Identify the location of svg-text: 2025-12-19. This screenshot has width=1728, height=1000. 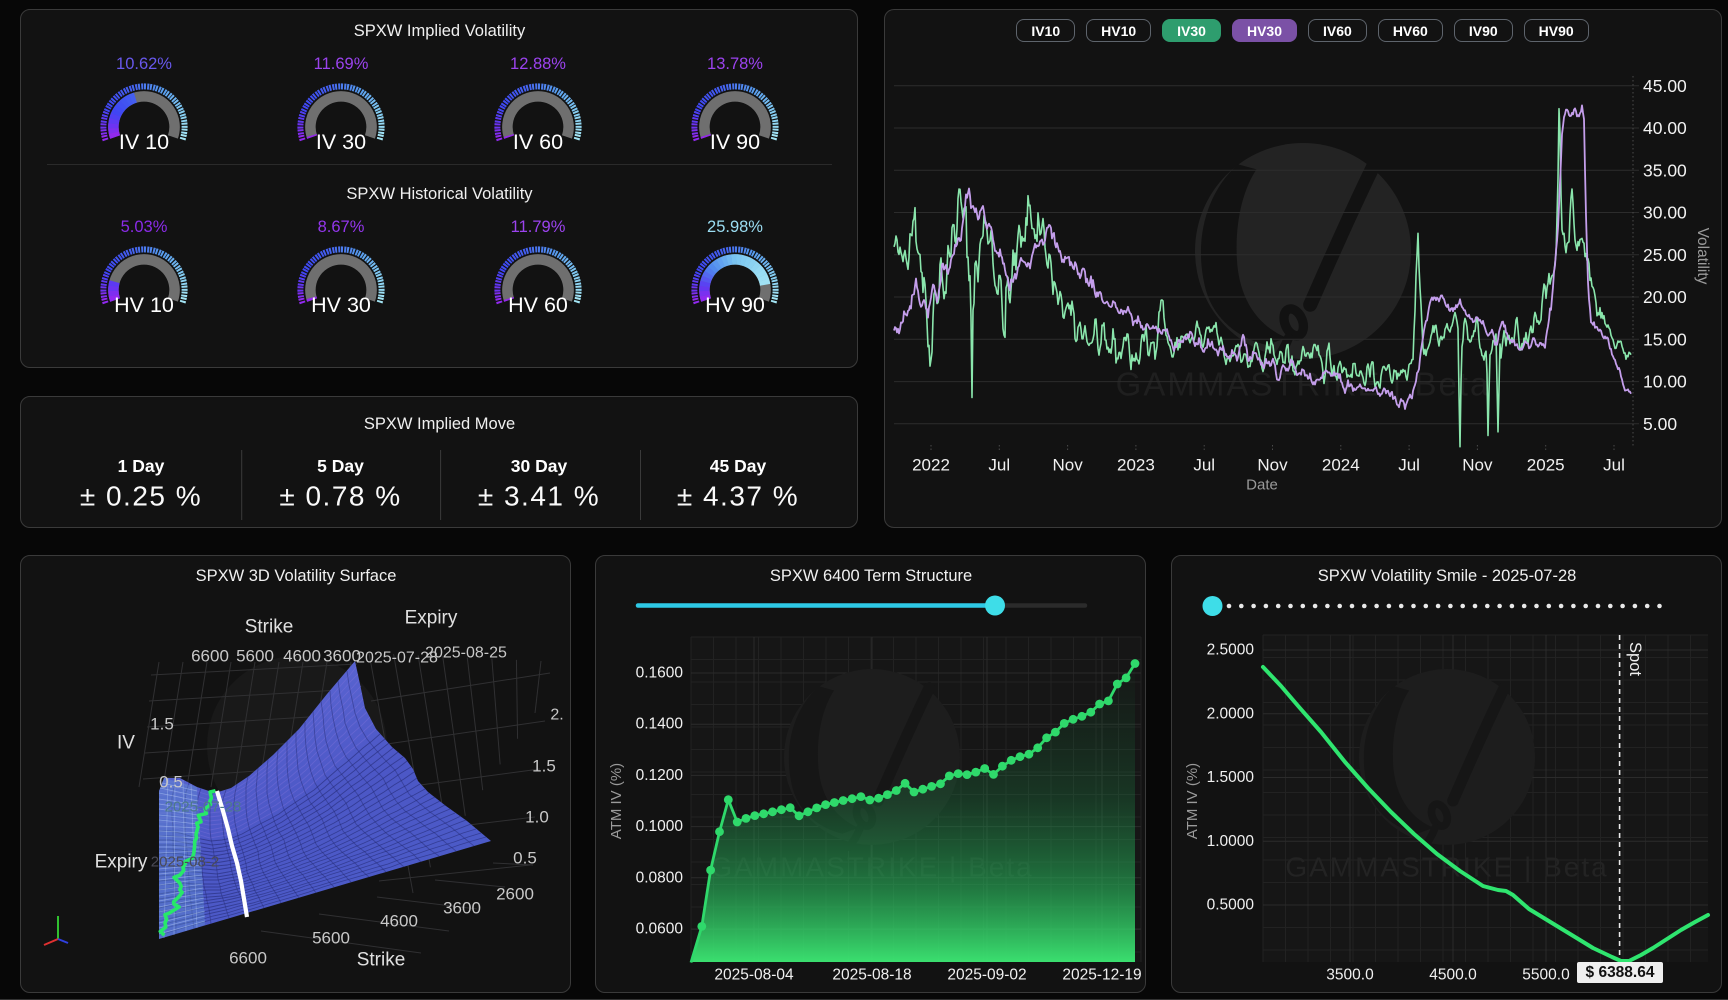
(1101, 975).